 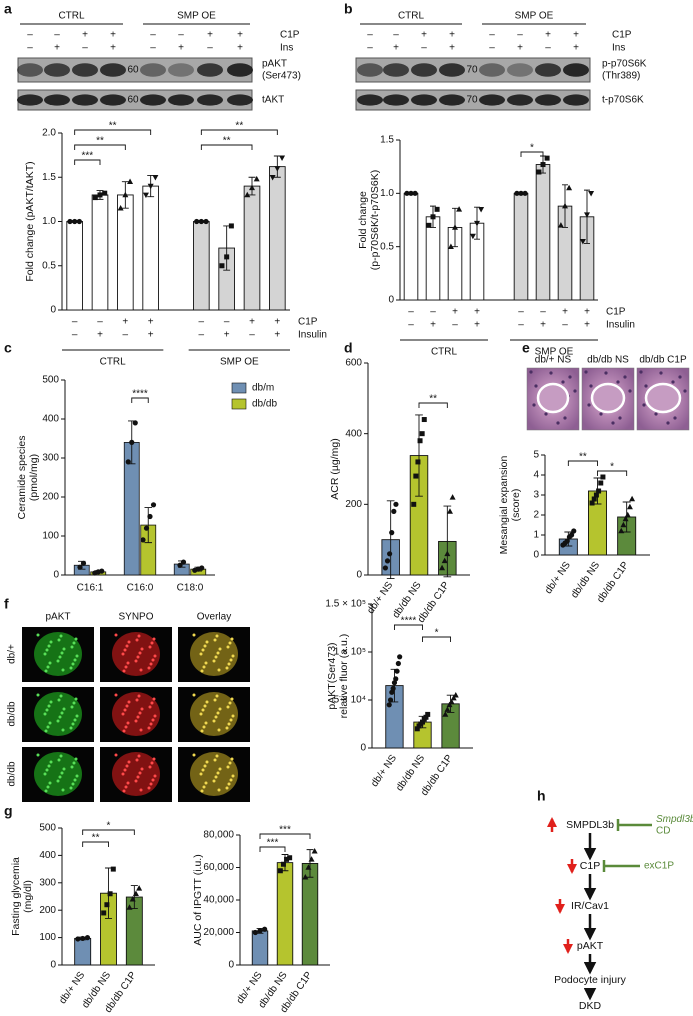 What do you see at coordinates (608, 398) in the screenshot?
I see `glomerulus` at bounding box center [608, 398].